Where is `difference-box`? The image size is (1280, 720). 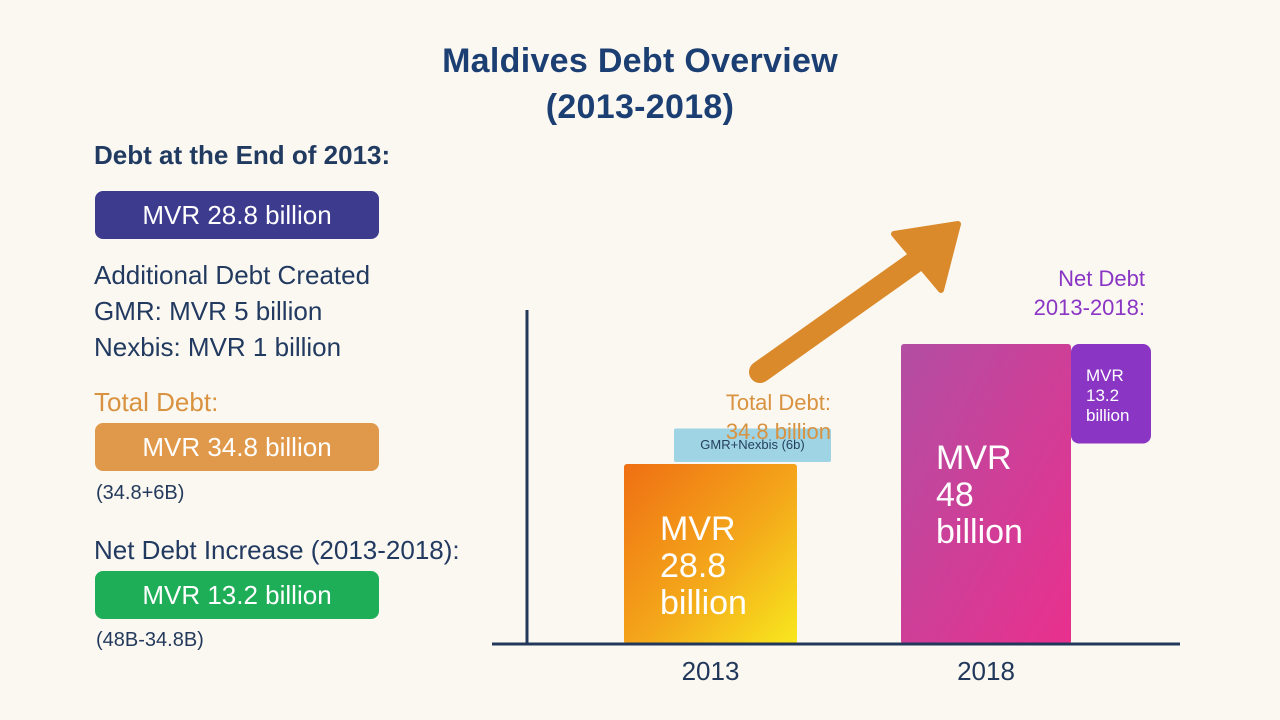
difference-box is located at coordinates (1111, 394).